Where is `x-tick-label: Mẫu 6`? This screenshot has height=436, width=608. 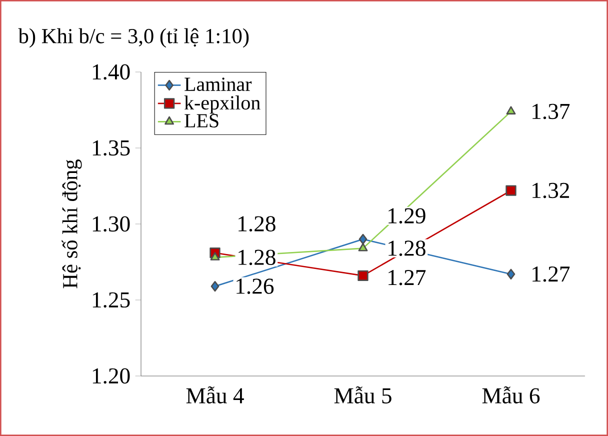 x-tick-label: Mẫu 6 is located at coordinates (511, 395).